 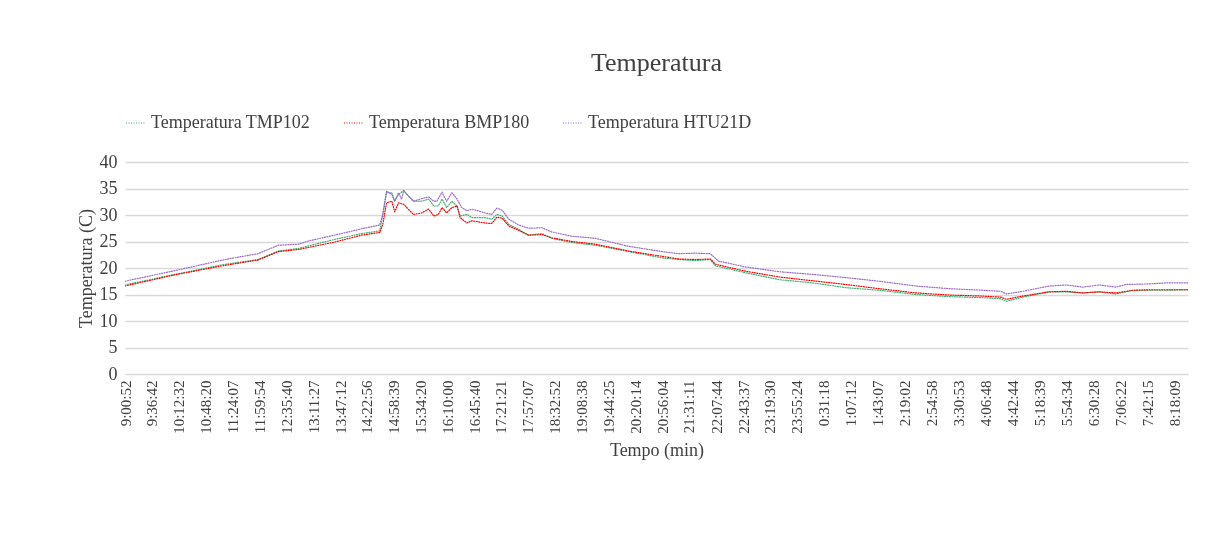 What do you see at coordinates (1094, 403) in the screenshot?
I see `x-tick-label: 6:30:28` at bounding box center [1094, 403].